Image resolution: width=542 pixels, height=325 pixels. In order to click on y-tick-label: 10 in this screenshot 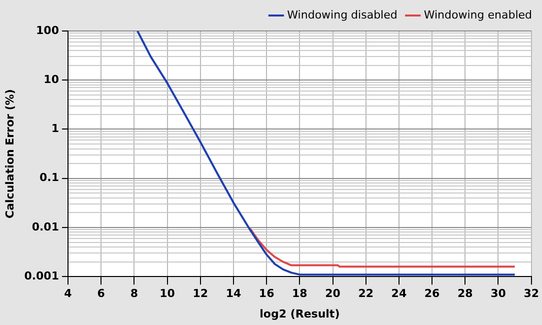, I will do `click(52, 79)`.